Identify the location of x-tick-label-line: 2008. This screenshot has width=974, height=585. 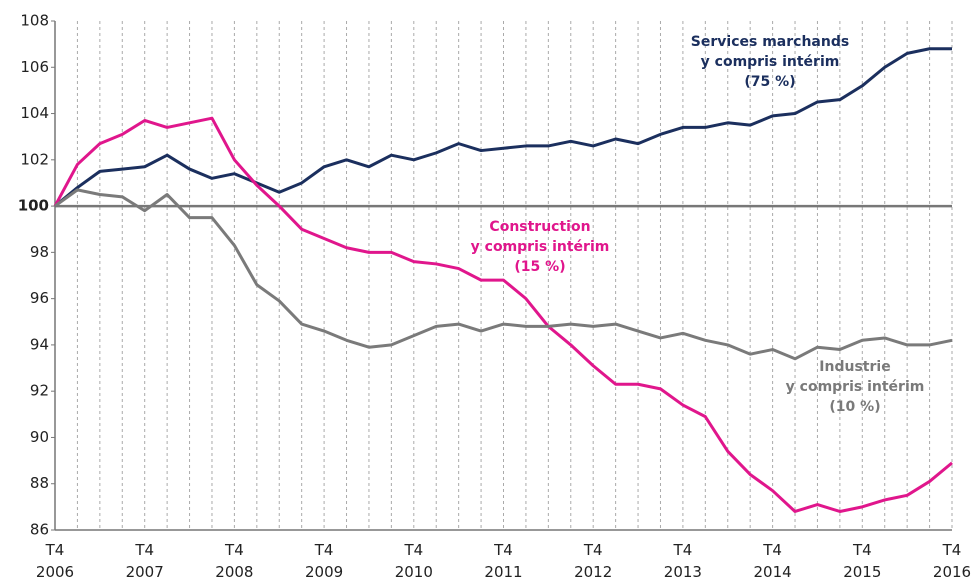
(234, 572).